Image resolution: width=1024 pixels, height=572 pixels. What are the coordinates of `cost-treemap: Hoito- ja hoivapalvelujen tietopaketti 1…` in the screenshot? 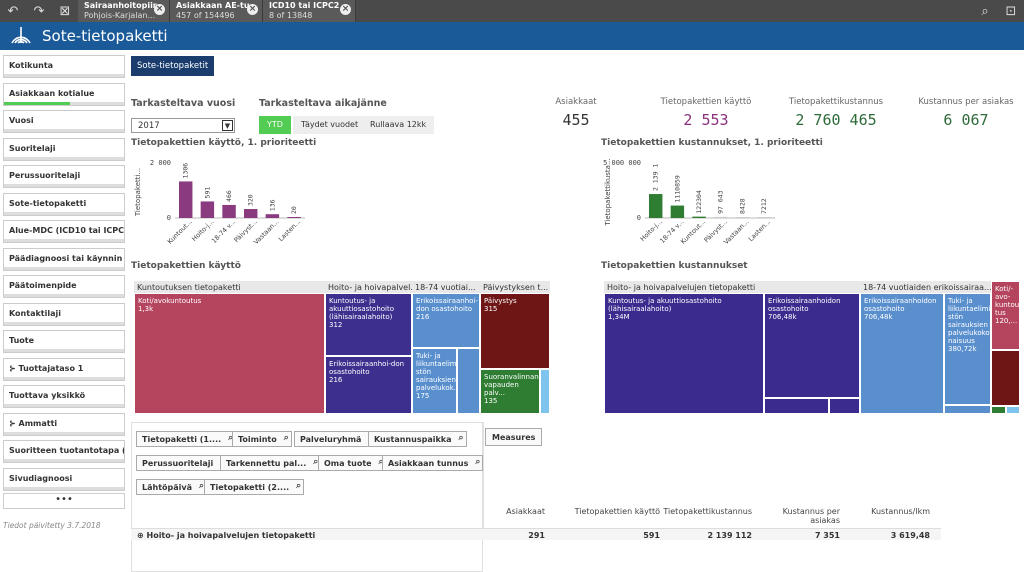 It's located at (812, 347).